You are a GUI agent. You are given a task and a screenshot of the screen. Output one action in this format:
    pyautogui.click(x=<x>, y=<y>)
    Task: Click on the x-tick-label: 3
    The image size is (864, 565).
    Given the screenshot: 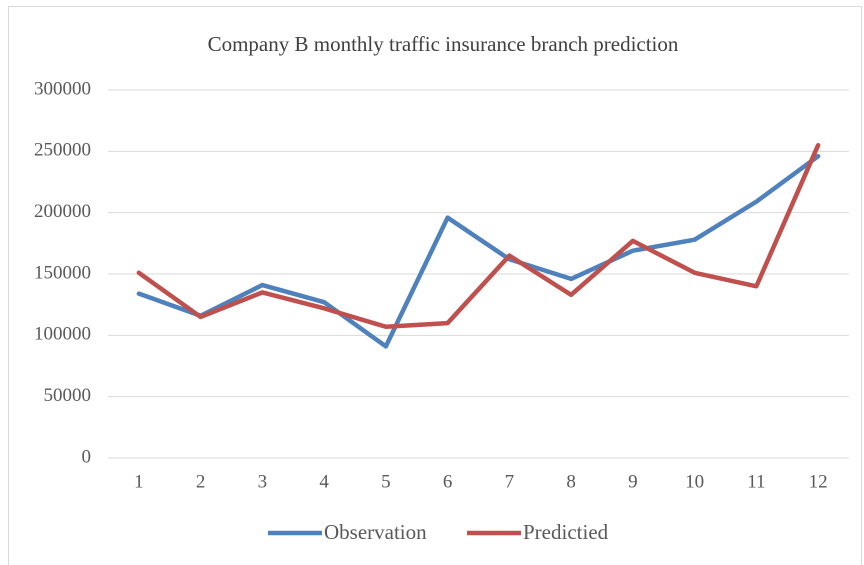 What is the action you would take?
    pyautogui.click(x=263, y=481)
    